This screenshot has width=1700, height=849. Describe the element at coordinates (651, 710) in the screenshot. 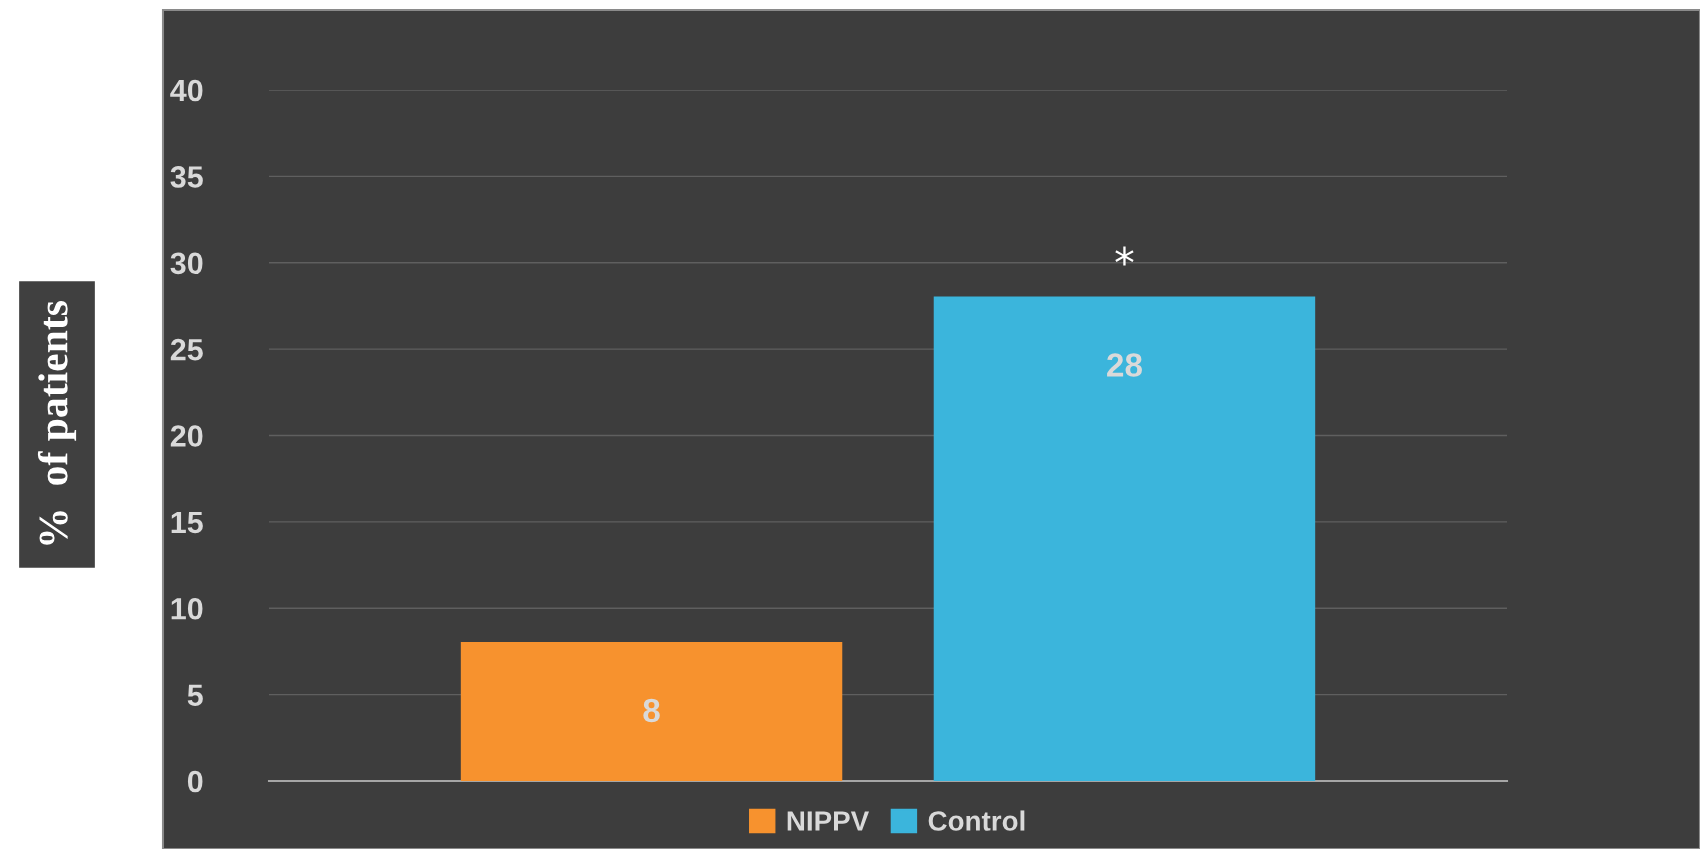

I see `data-label: 8` at that location.